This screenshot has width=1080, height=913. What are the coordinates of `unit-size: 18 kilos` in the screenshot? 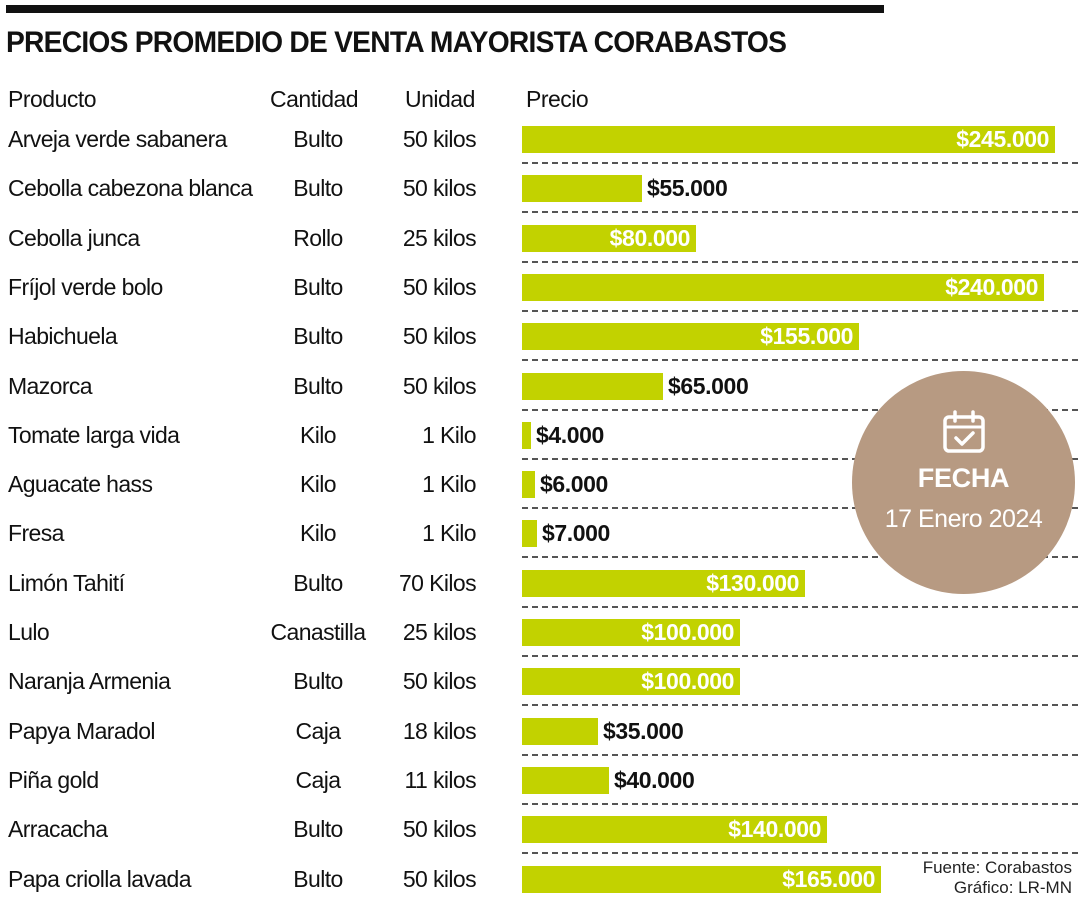 It's located at (439, 730).